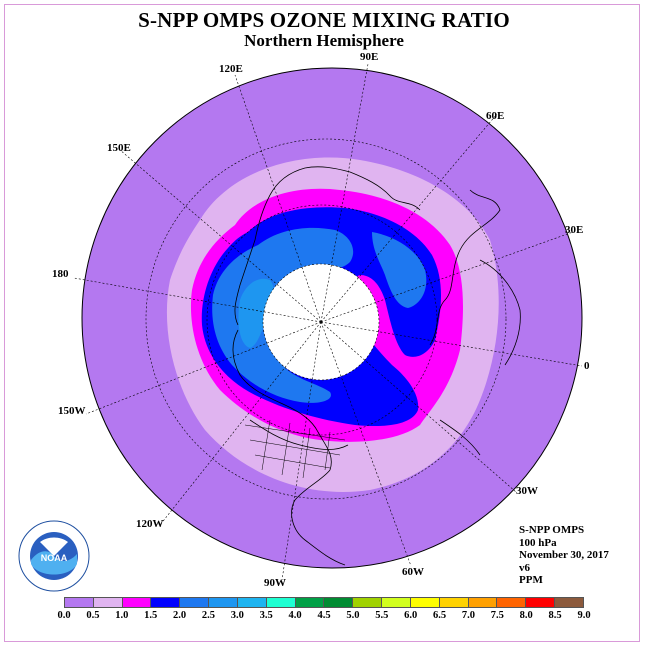  I want to click on noaa-logo-icon: NOAA, so click(54, 556).